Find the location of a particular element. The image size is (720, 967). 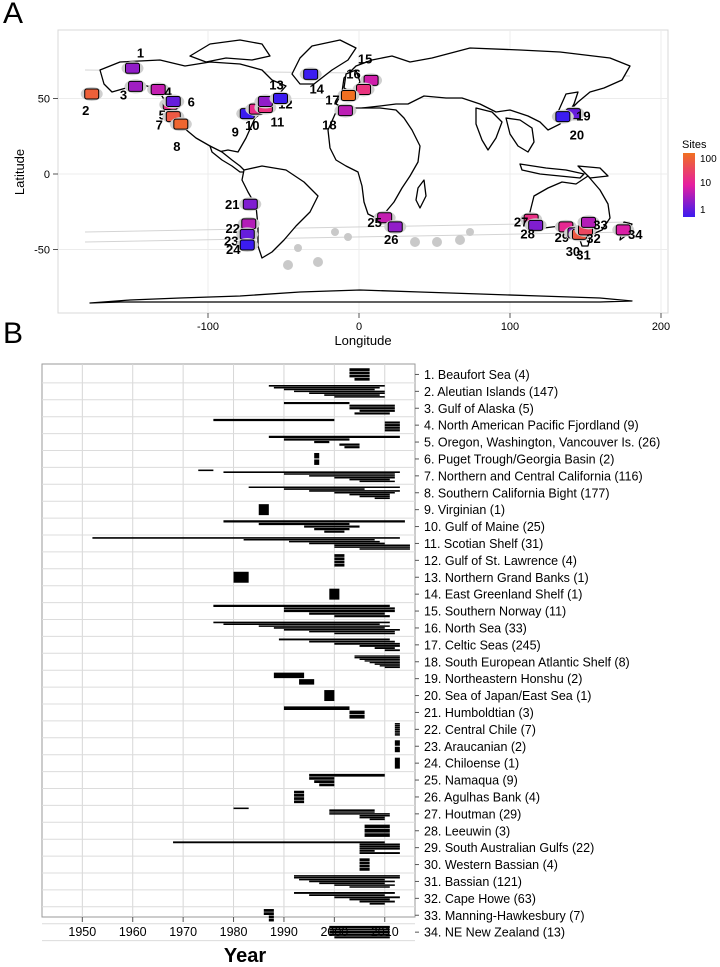

map-ytick-label: -50 is located at coordinates (42, 251).